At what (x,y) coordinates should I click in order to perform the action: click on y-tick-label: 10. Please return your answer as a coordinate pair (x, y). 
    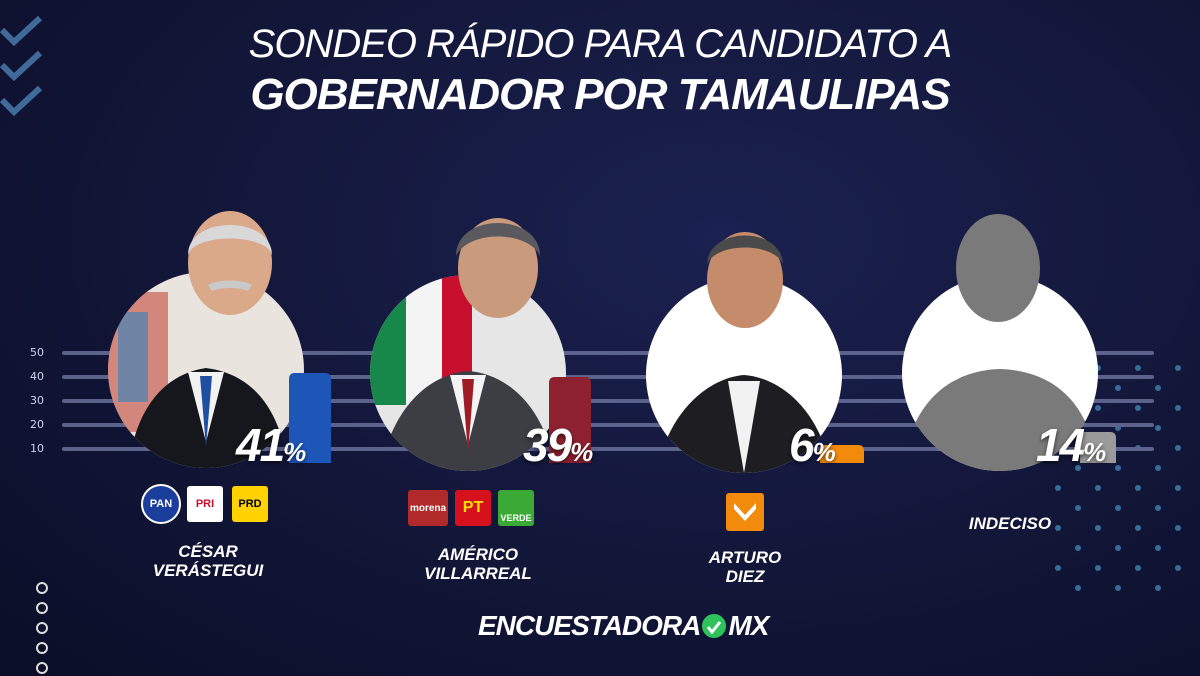
    Looking at the image, I should click on (37, 448).